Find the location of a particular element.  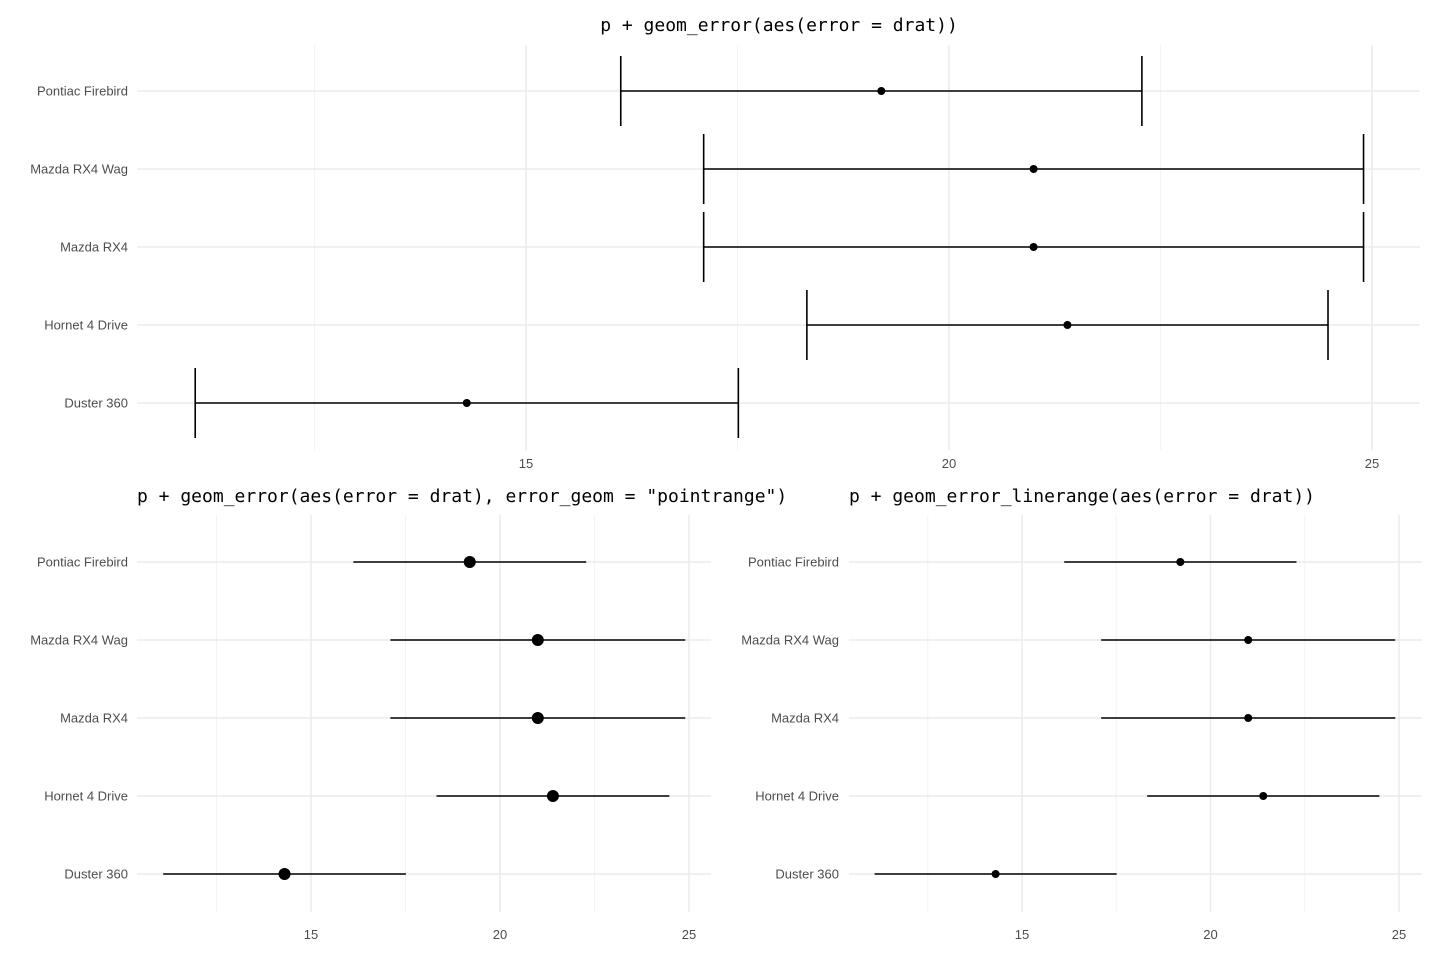

panel-title: p + geom_error(aes(error = drat)) is located at coordinates (779, 25).